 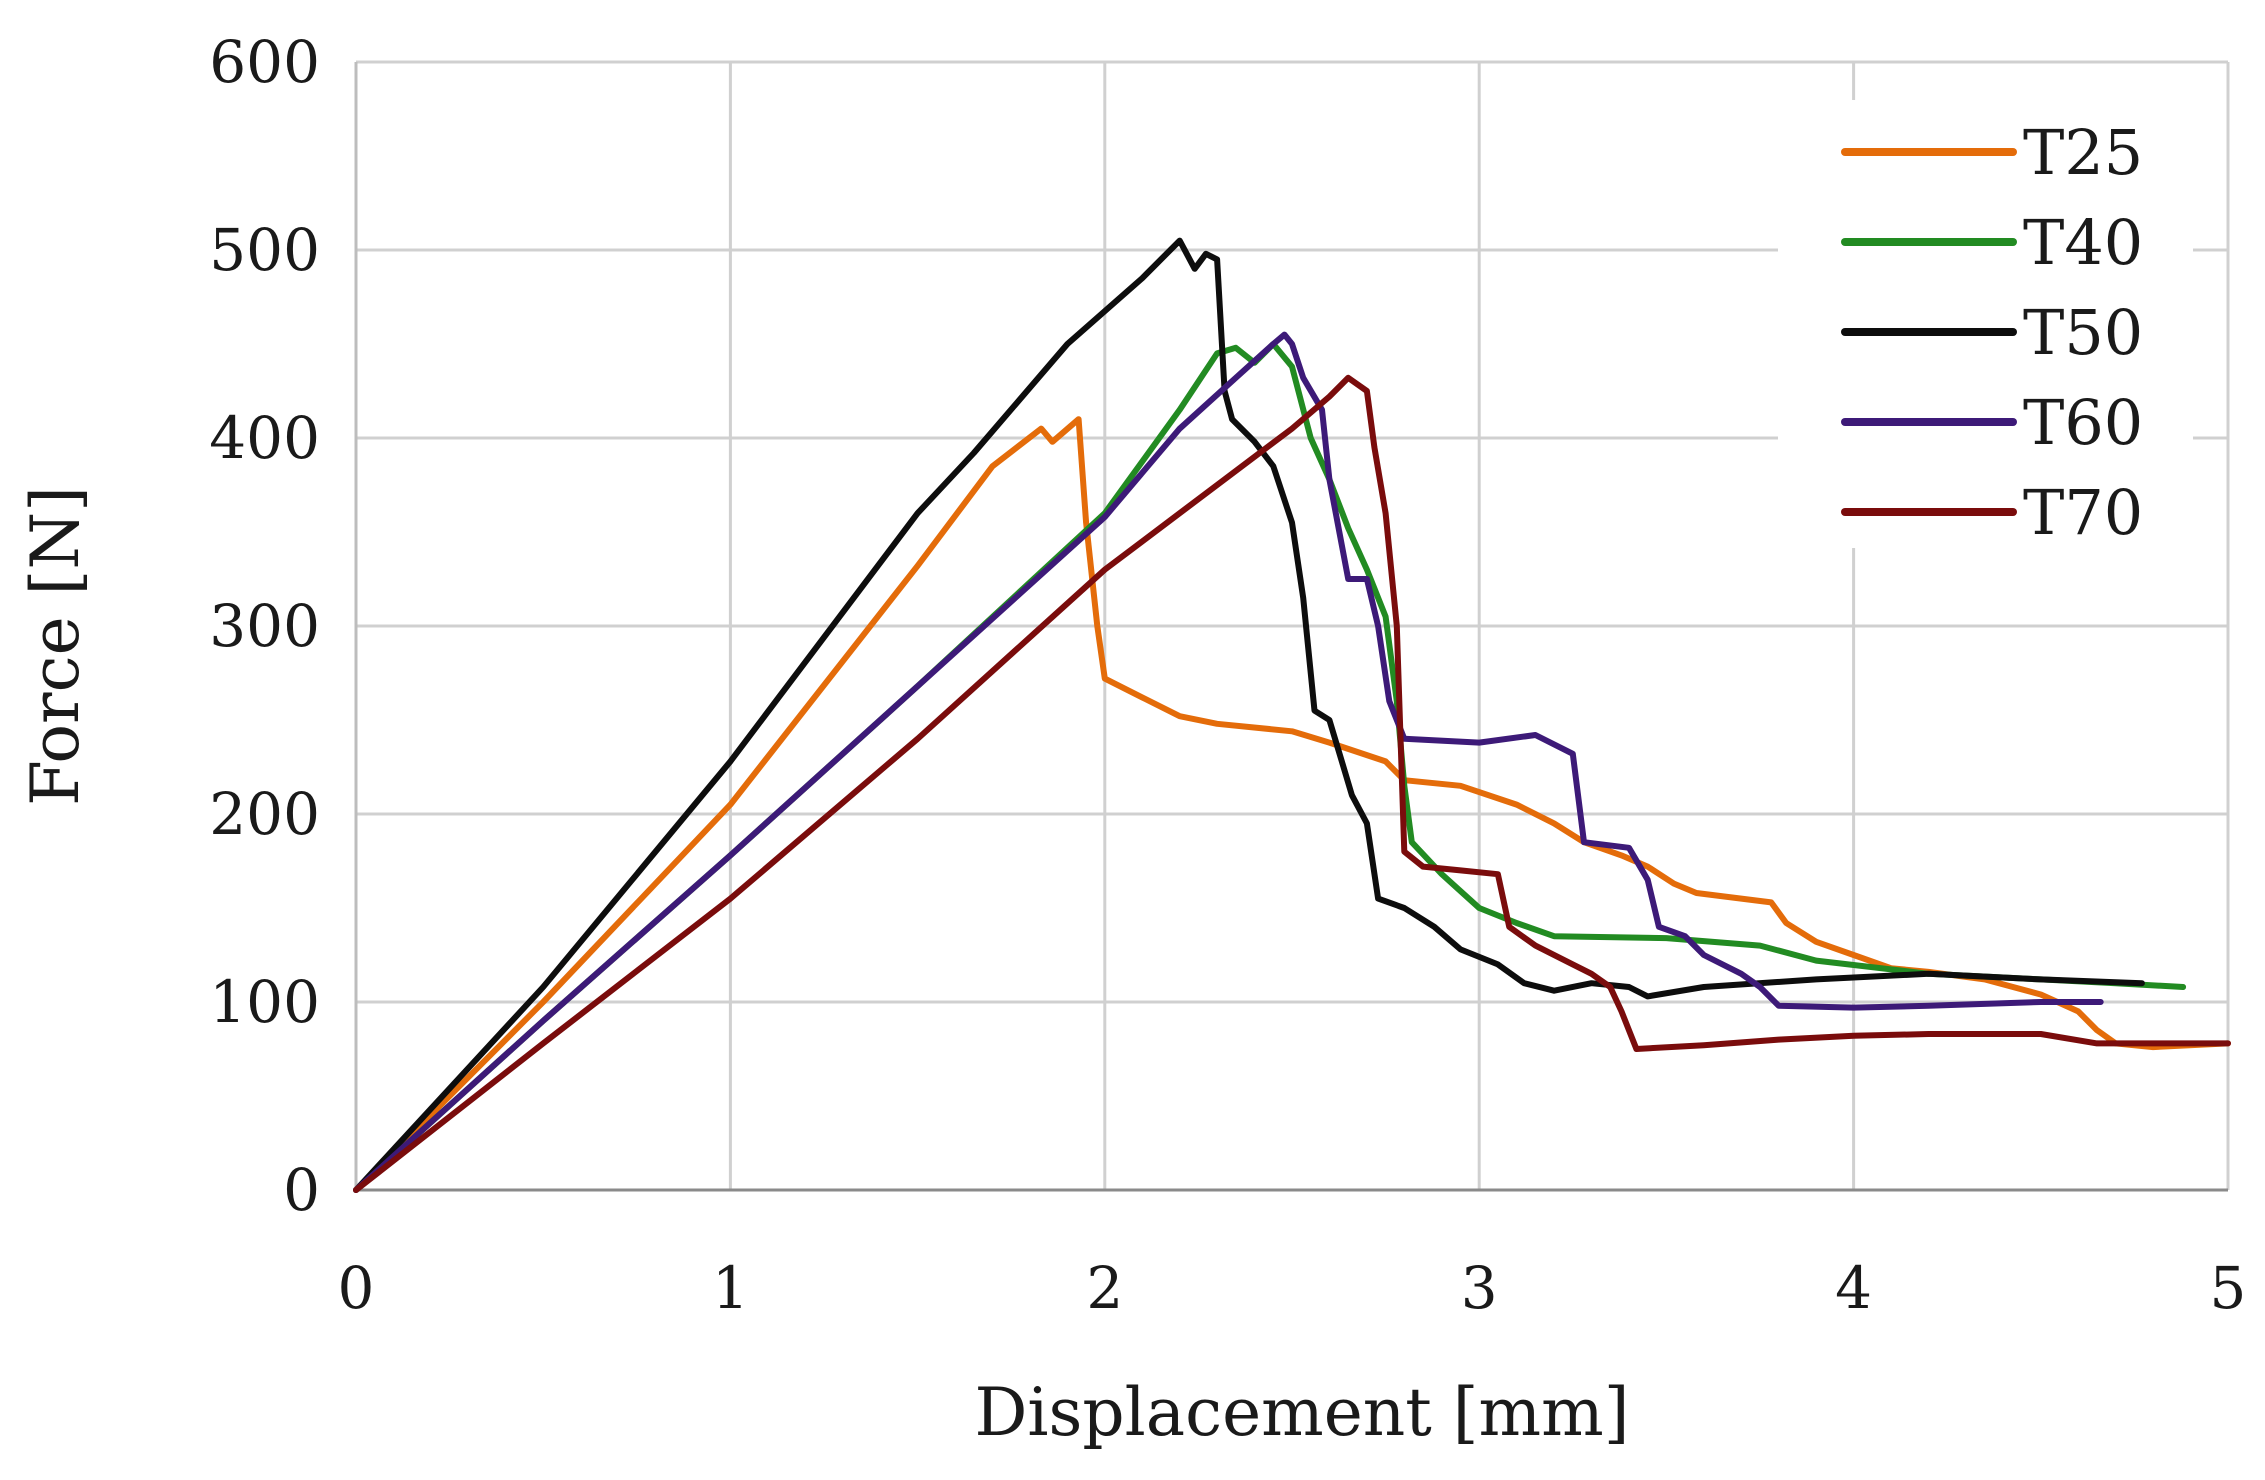 I want to click on y-tick-label: 200, so click(x=264, y=814).